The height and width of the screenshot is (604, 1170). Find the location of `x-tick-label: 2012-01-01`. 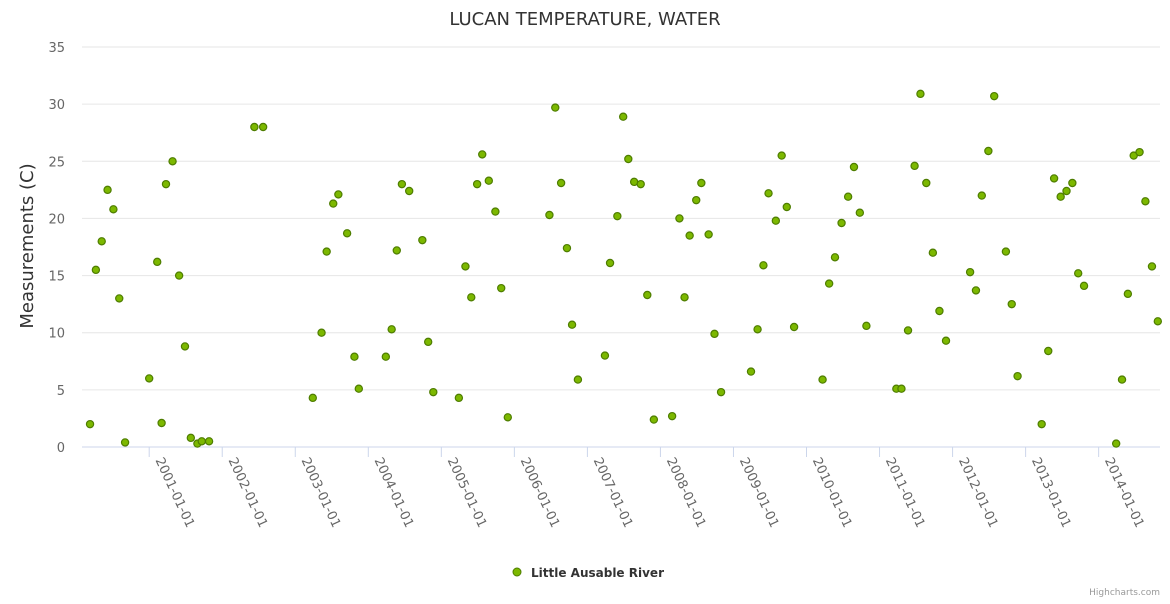

x-tick-label: 2012-01-01 is located at coordinates (978, 492).